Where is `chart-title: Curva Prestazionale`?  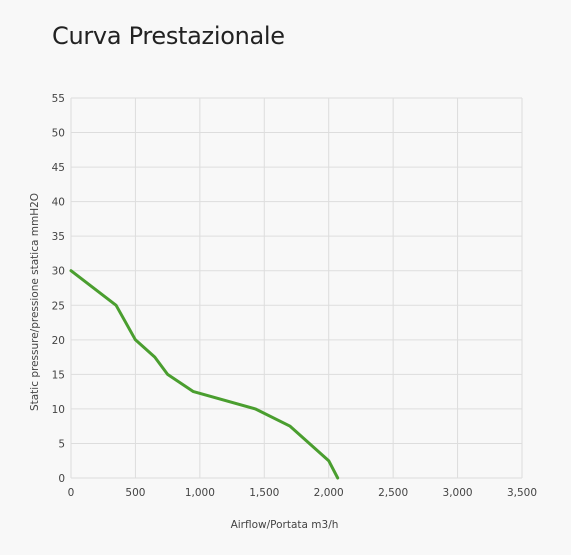 chart-title: Curva Prestazionale is located at coordinates (168, 36).